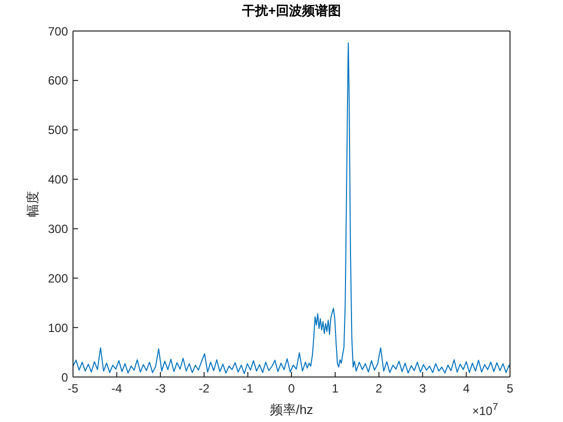 Image resolution: width=563 pixels, height=422 pixels. What do you see at coordinates (485, 410) in the screenshot?
I see `text: ×10$^{7}$` at bounding box center [485, 410].